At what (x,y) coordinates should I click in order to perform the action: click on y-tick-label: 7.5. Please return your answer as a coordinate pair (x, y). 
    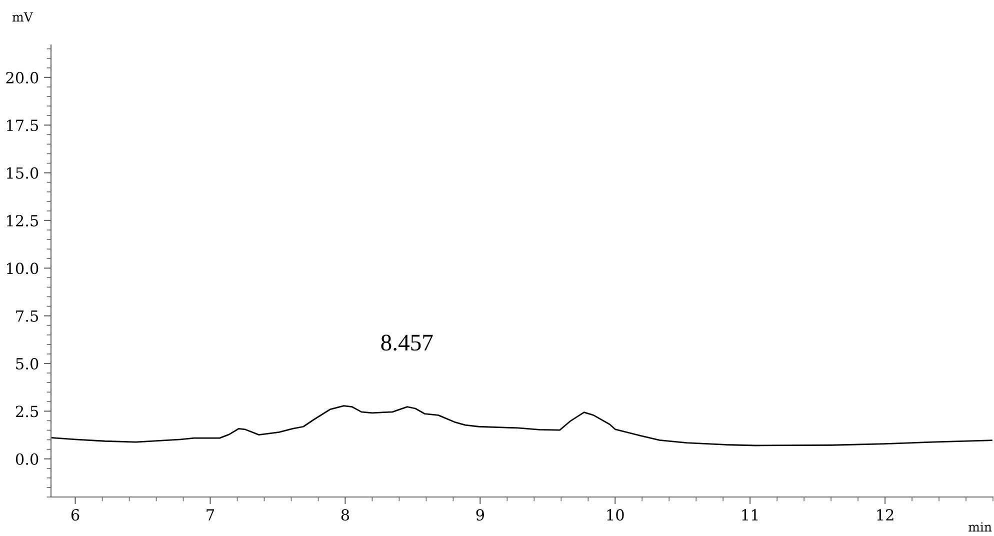
    Looking at the image, I should click on (27, 316).